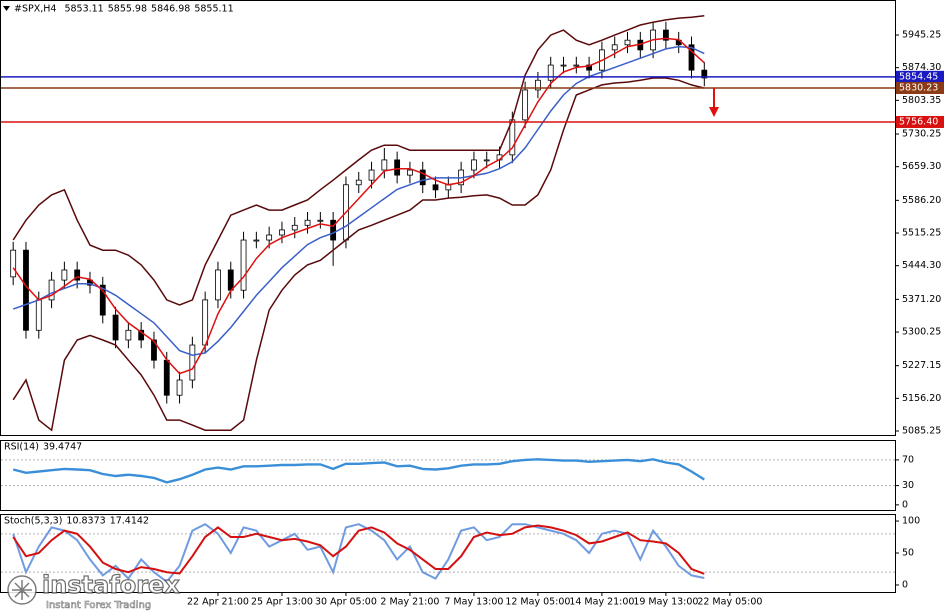 Image resolution: width=944 pixels, height=614 pixels. What do you see at coordinates (62, 447) in the screenshot?
I see `panel-value: 39.4747` at bounding box center [62, 447].